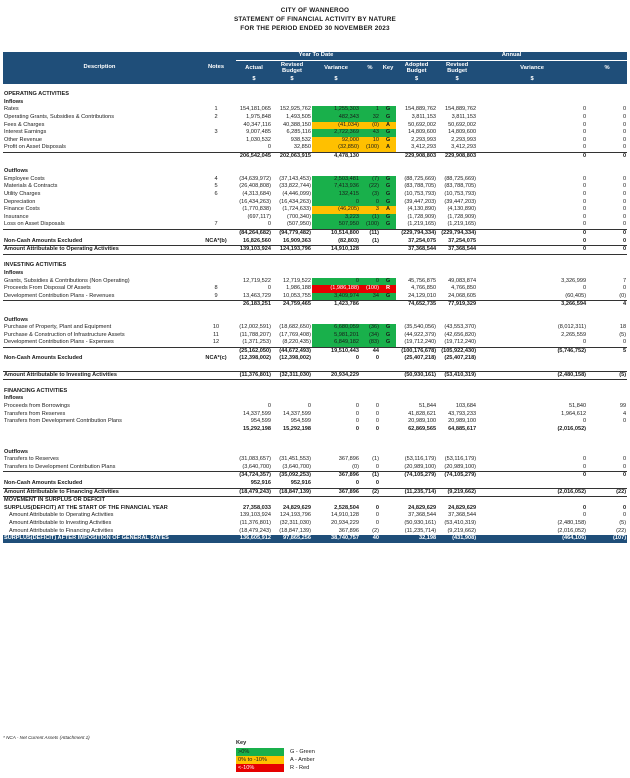  Describe the element at coordinates (292, 156) in the screenshot. I see `revised-budget-cell: 202,063,915` at that location.